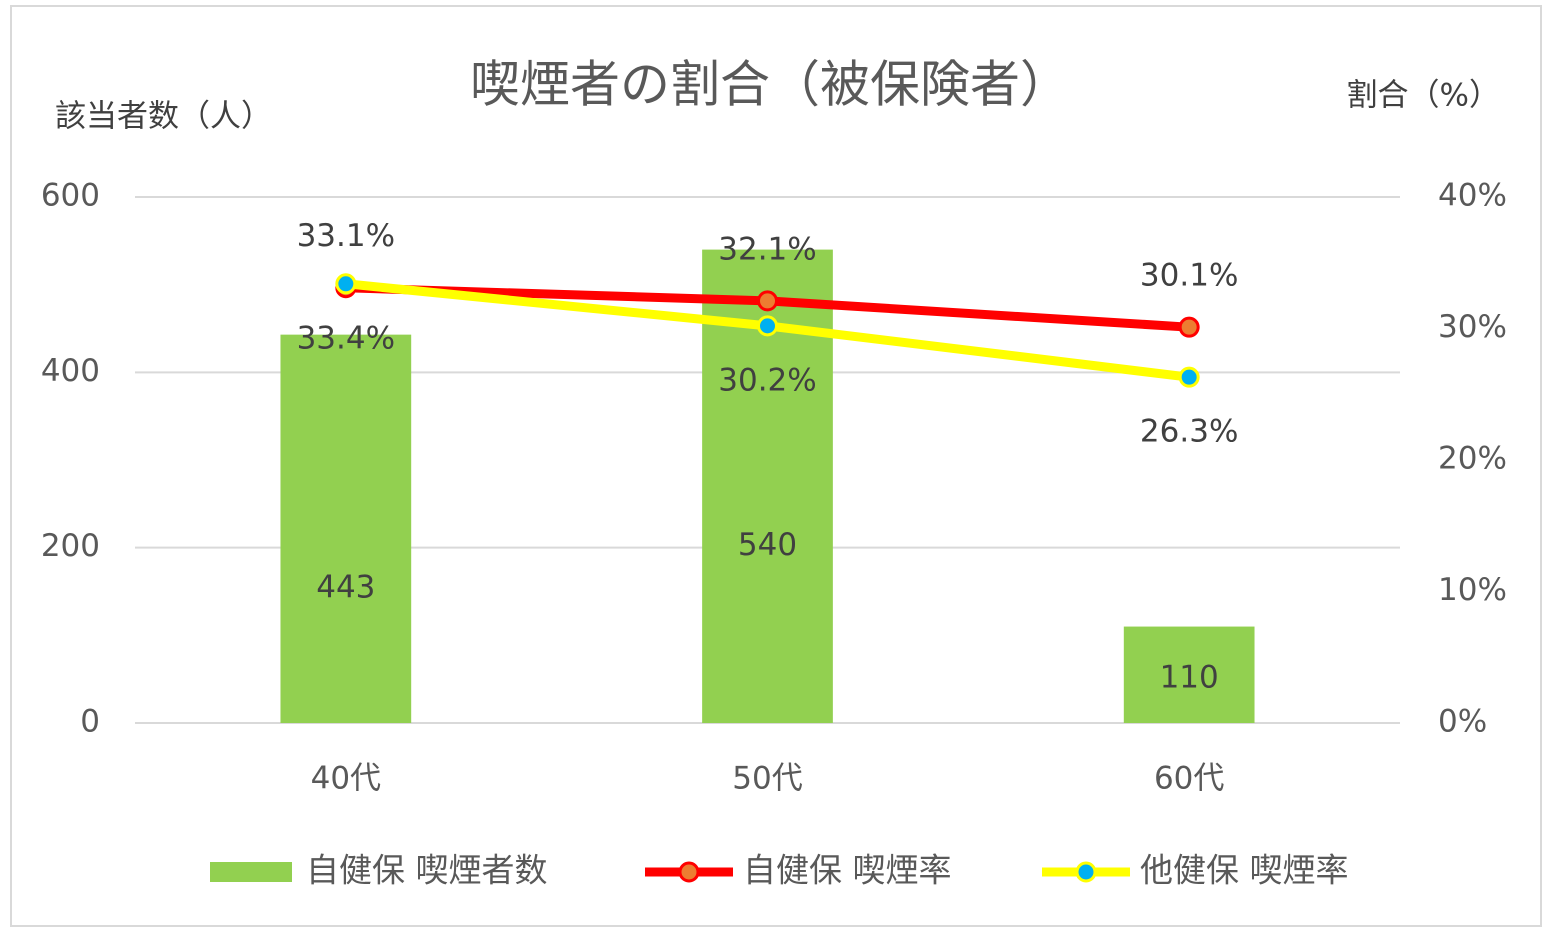 The width and height of the screenshot is (1544, 930). What do you see at coordinates (1472, 459) in the screenshot?
I see `y2-tick-label: 20%` at bounding box center [1472, 459].